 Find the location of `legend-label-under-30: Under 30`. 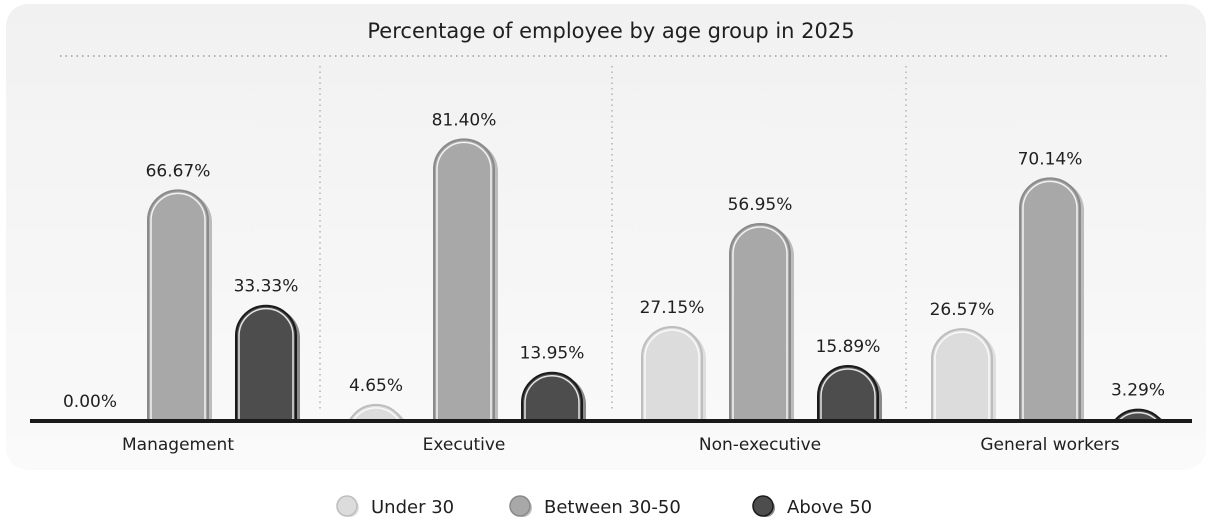

legend-label-under-30: Under 30 is located at coordinates (412, 507).